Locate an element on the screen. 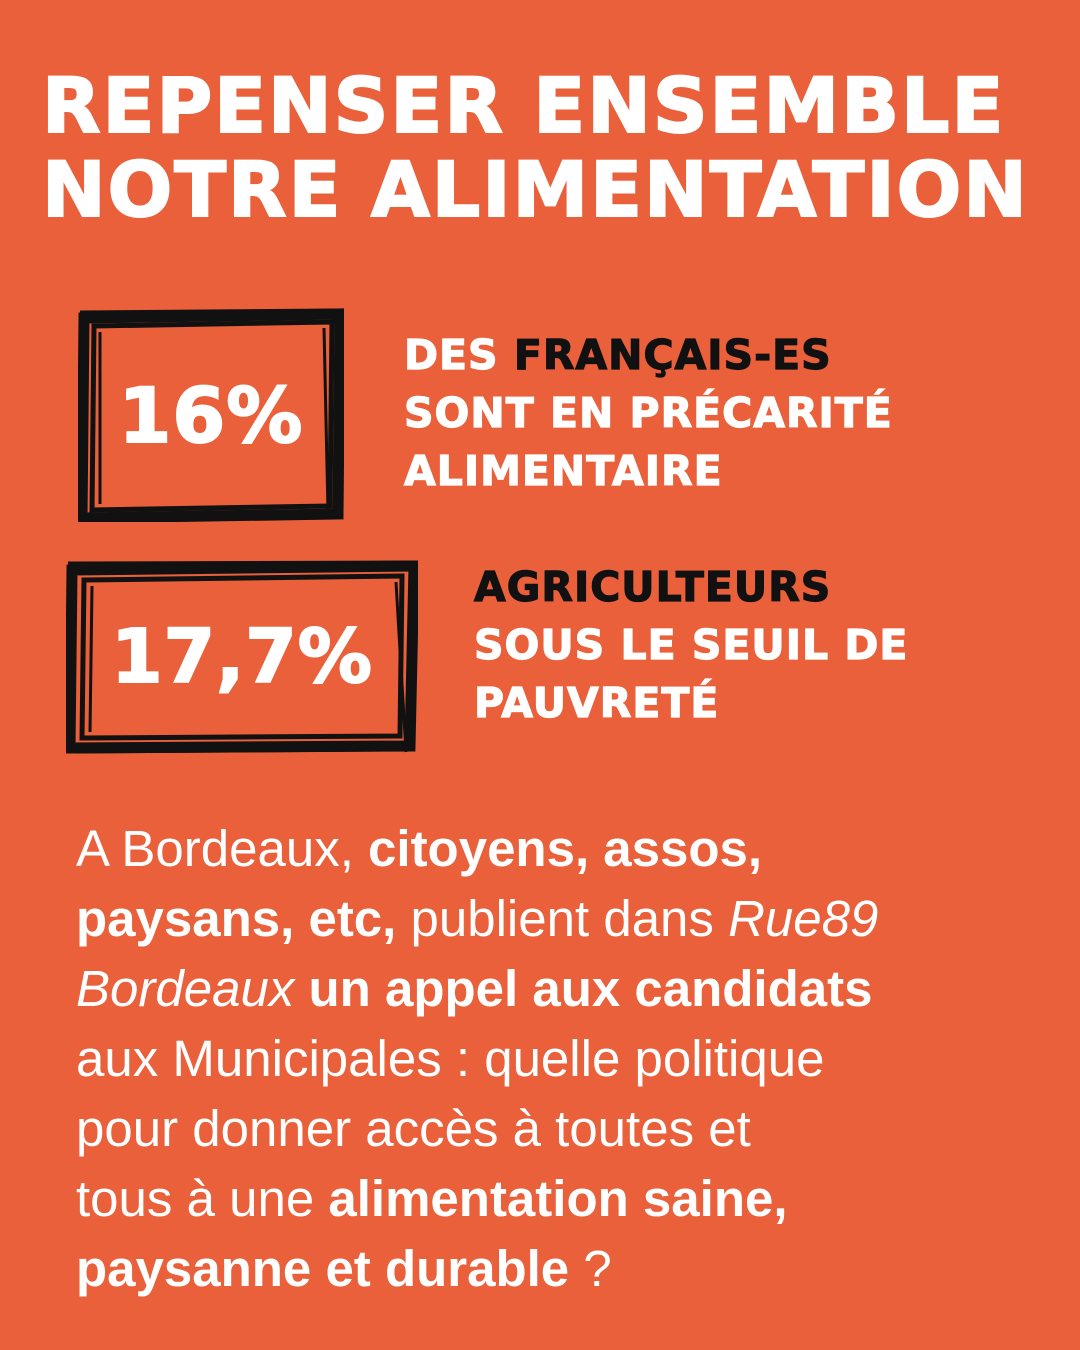  paragraph-line-6: tous à une alimentation saine, is located at coordinates (556, 1199).